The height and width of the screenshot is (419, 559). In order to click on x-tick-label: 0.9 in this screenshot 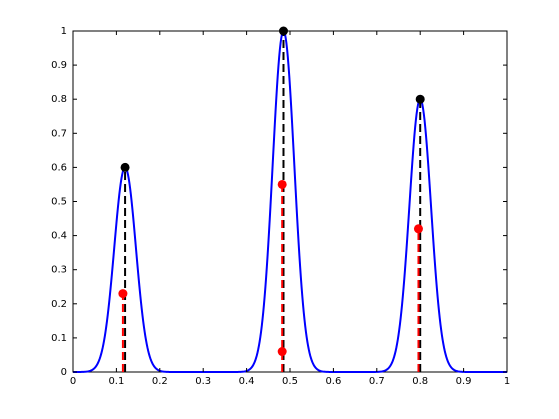, I will do `click(464, 381)`.